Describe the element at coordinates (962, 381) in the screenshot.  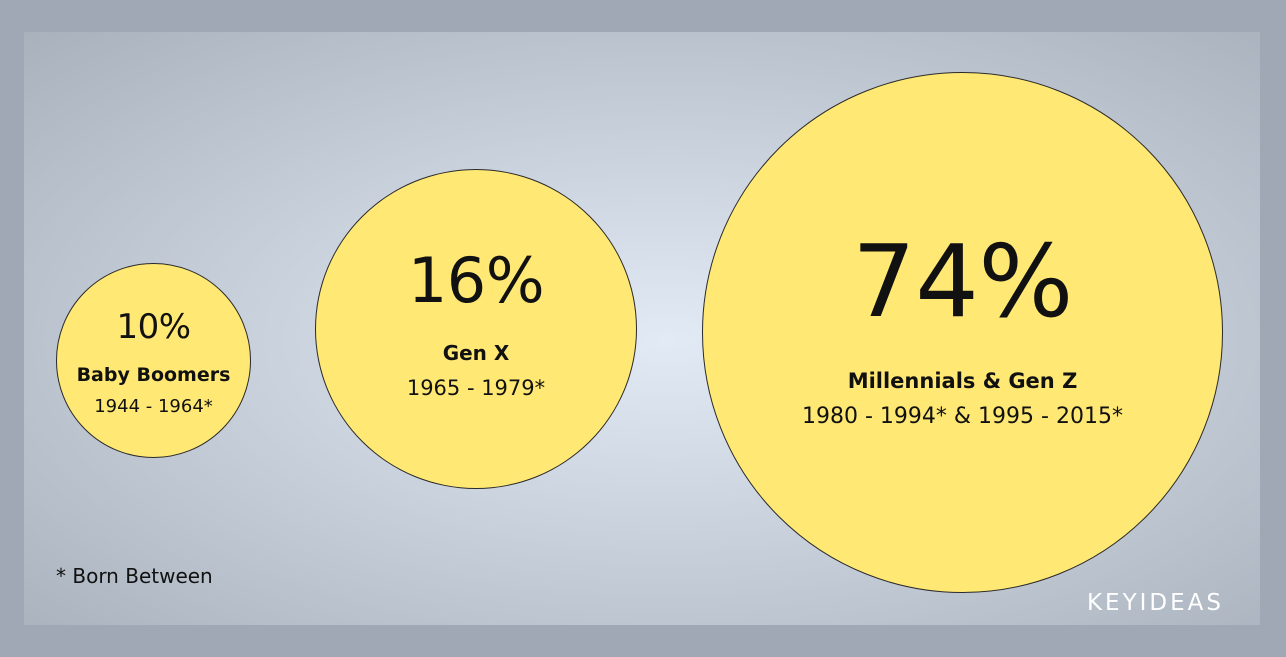
I see `bubble-category-label: Millennials & Gen Z` at that location.